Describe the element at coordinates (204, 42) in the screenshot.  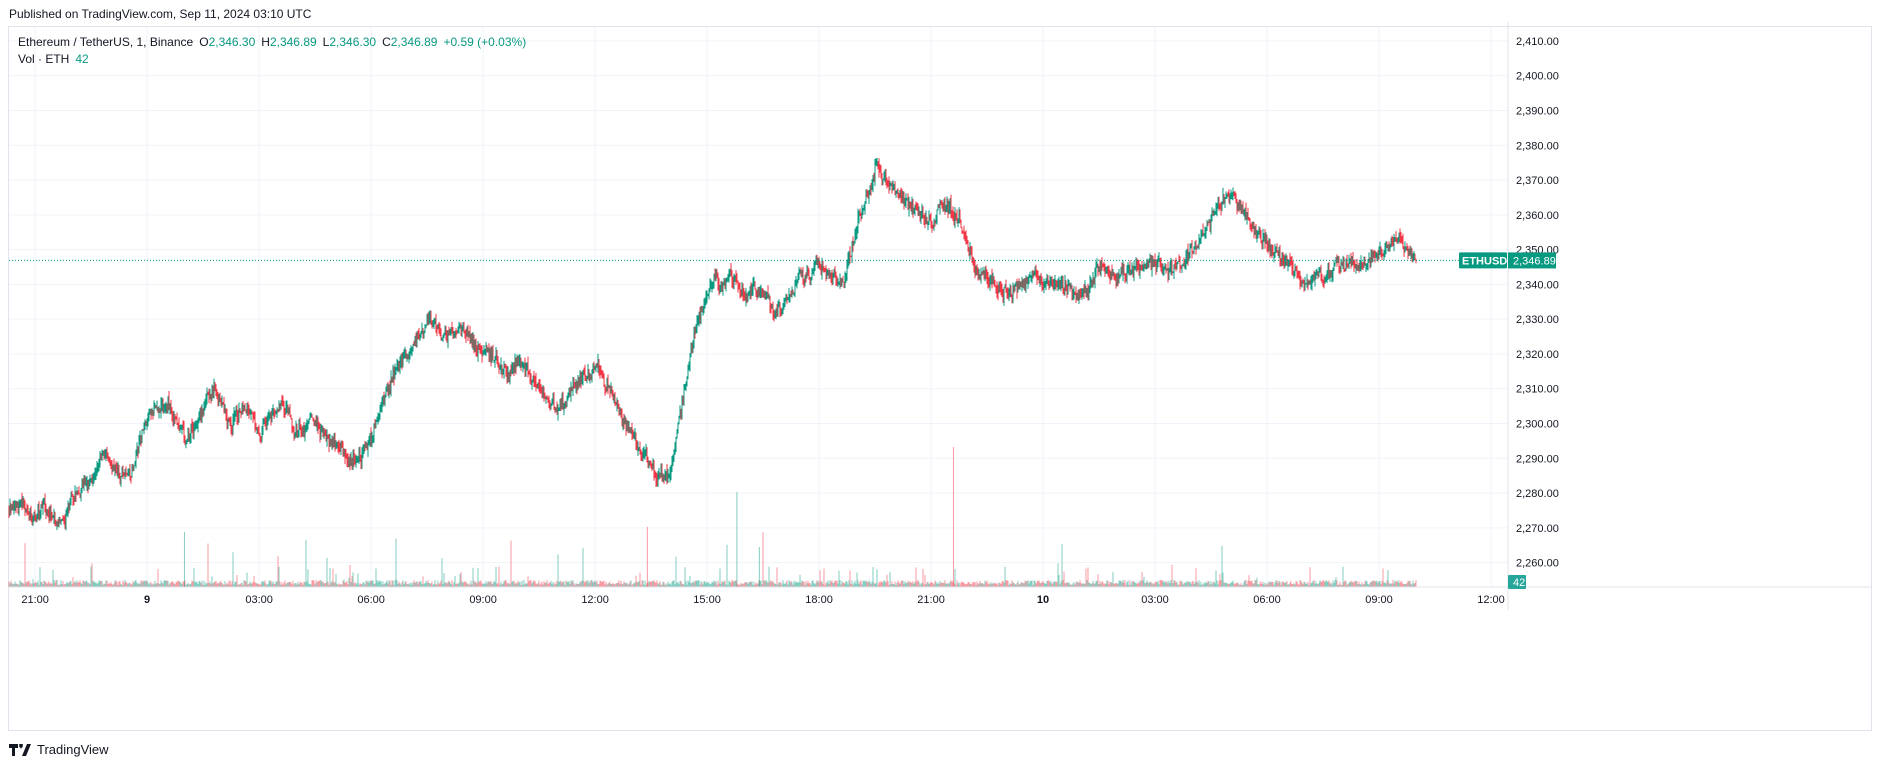
I see `open-label: O` at that location.